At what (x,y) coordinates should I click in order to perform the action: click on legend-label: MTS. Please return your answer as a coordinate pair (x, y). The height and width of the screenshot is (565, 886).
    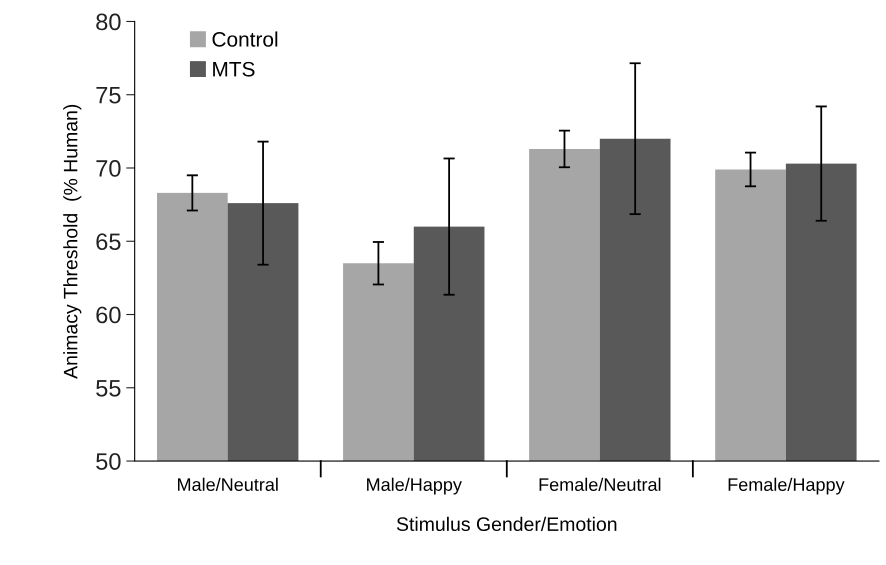
    Looking at the image, I should click on (233, 69).